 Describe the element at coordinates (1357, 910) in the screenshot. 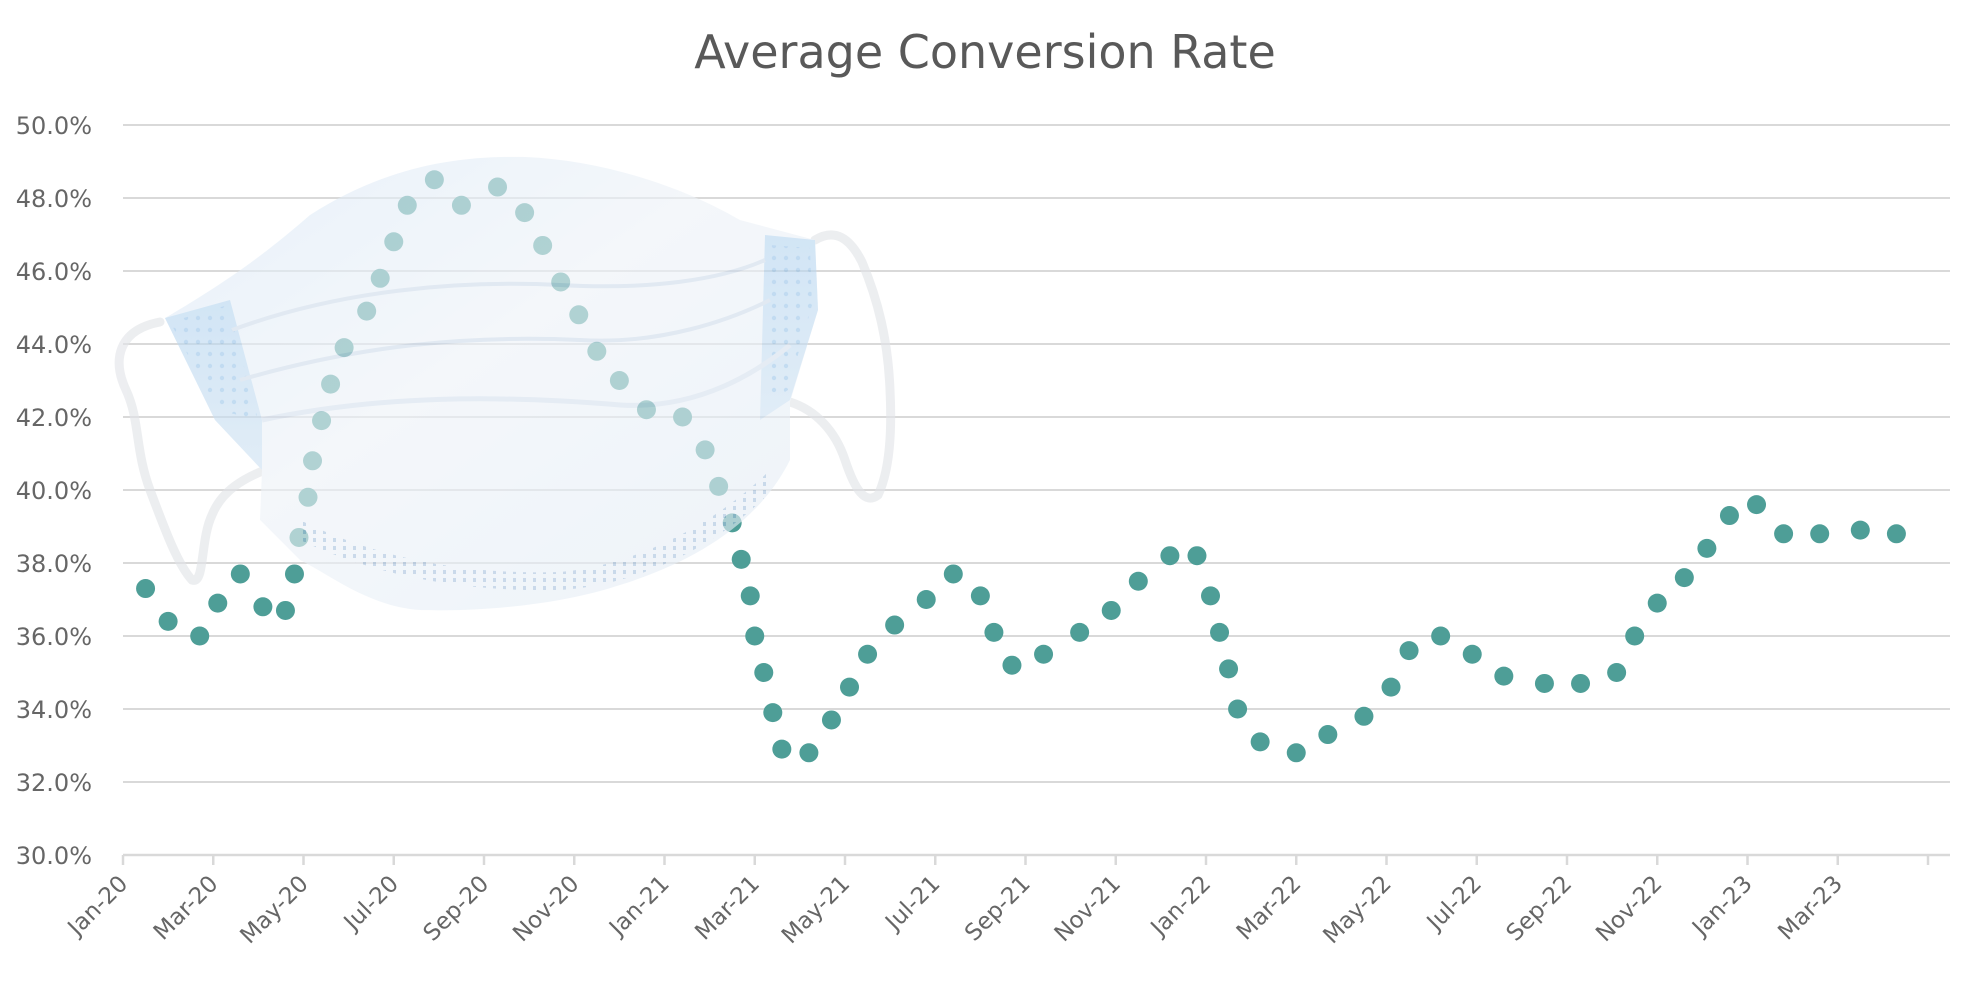

I see `x-tick-label: May-22` at that location.